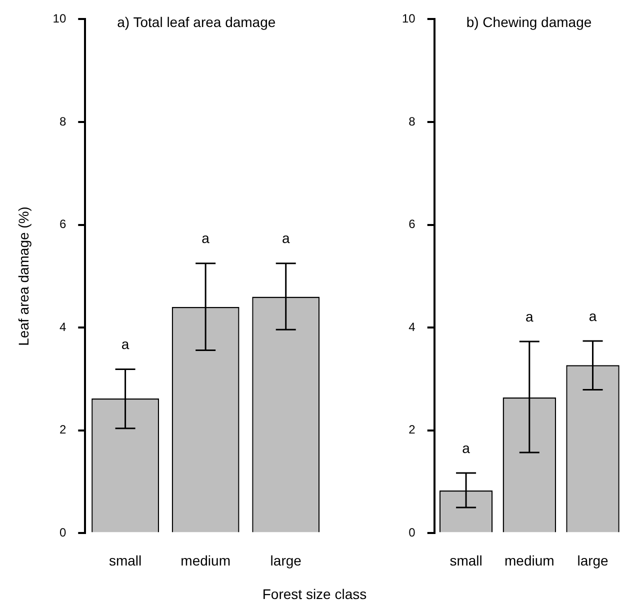 The height and width of the screenshot is (610, 629). Describe the element at coordinates (196, 22) in the screenshot. I see `chart-title: a) Total leaf area damage` at that location.